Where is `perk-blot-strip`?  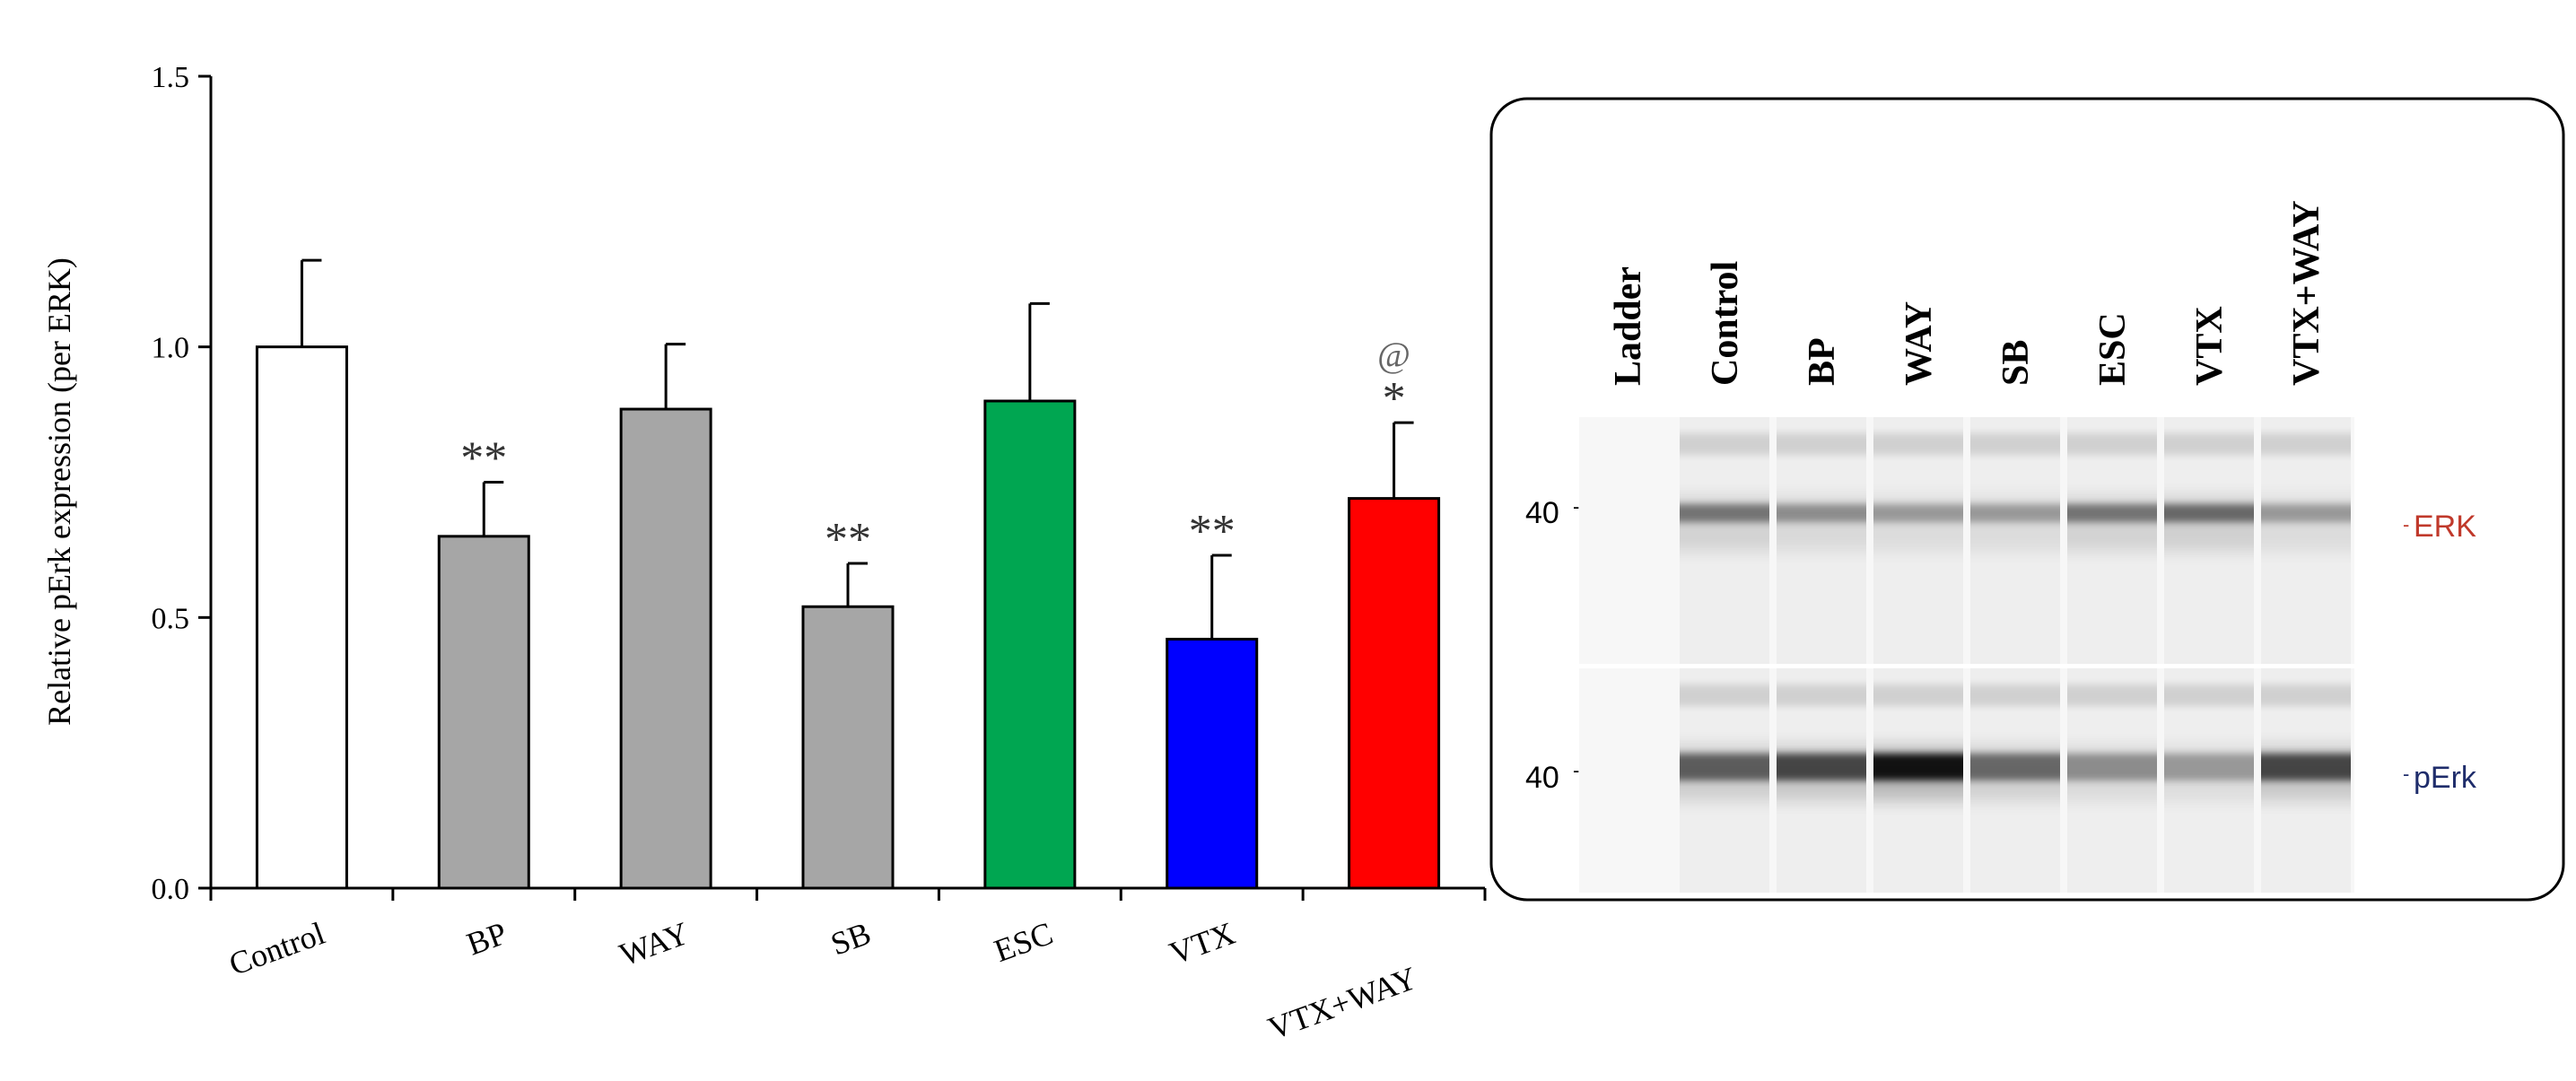 perk-blot-strip is located at coordinates (1967, 780).